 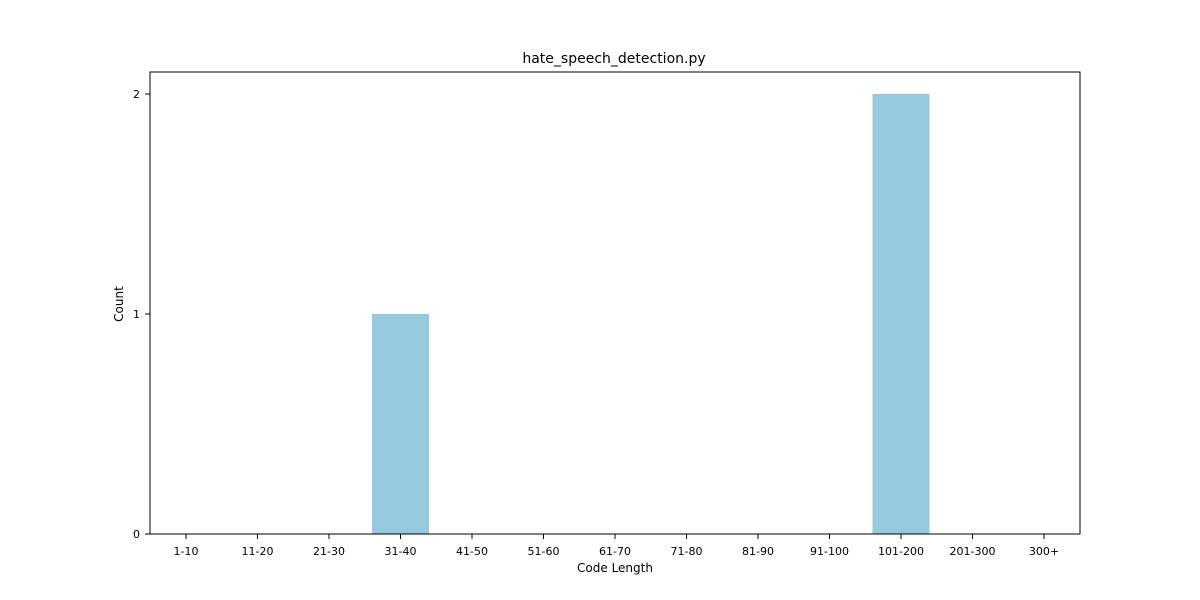 I want to click on y-tick-label: 1, so click(x=136, y=314).